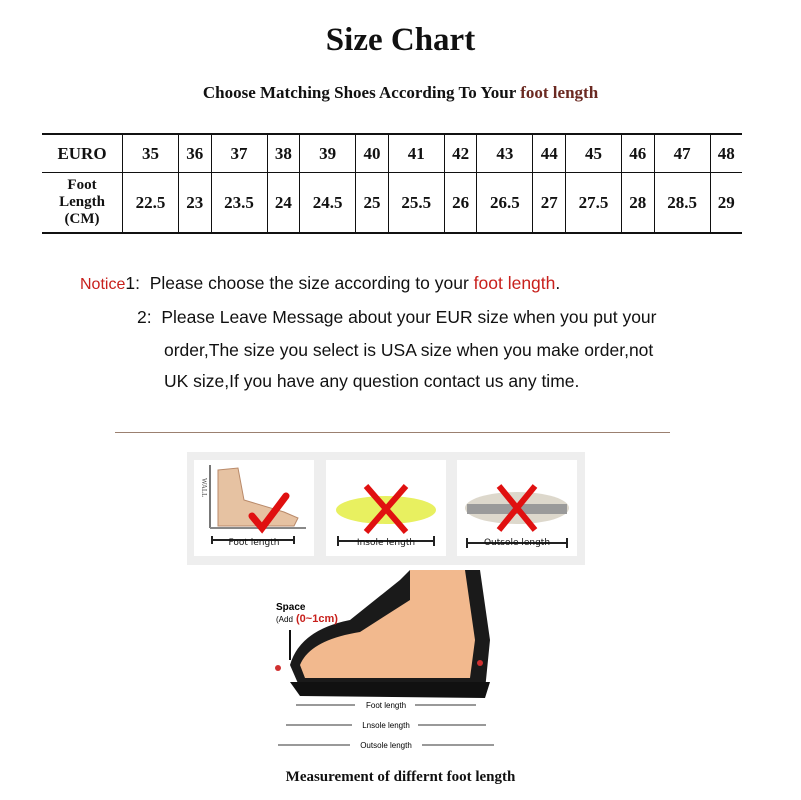 This screenshot has width=801, height=800. Describe the element at coordinates (283, 153) in the screenshot. I see `euro-size-cell: 38` at that location.